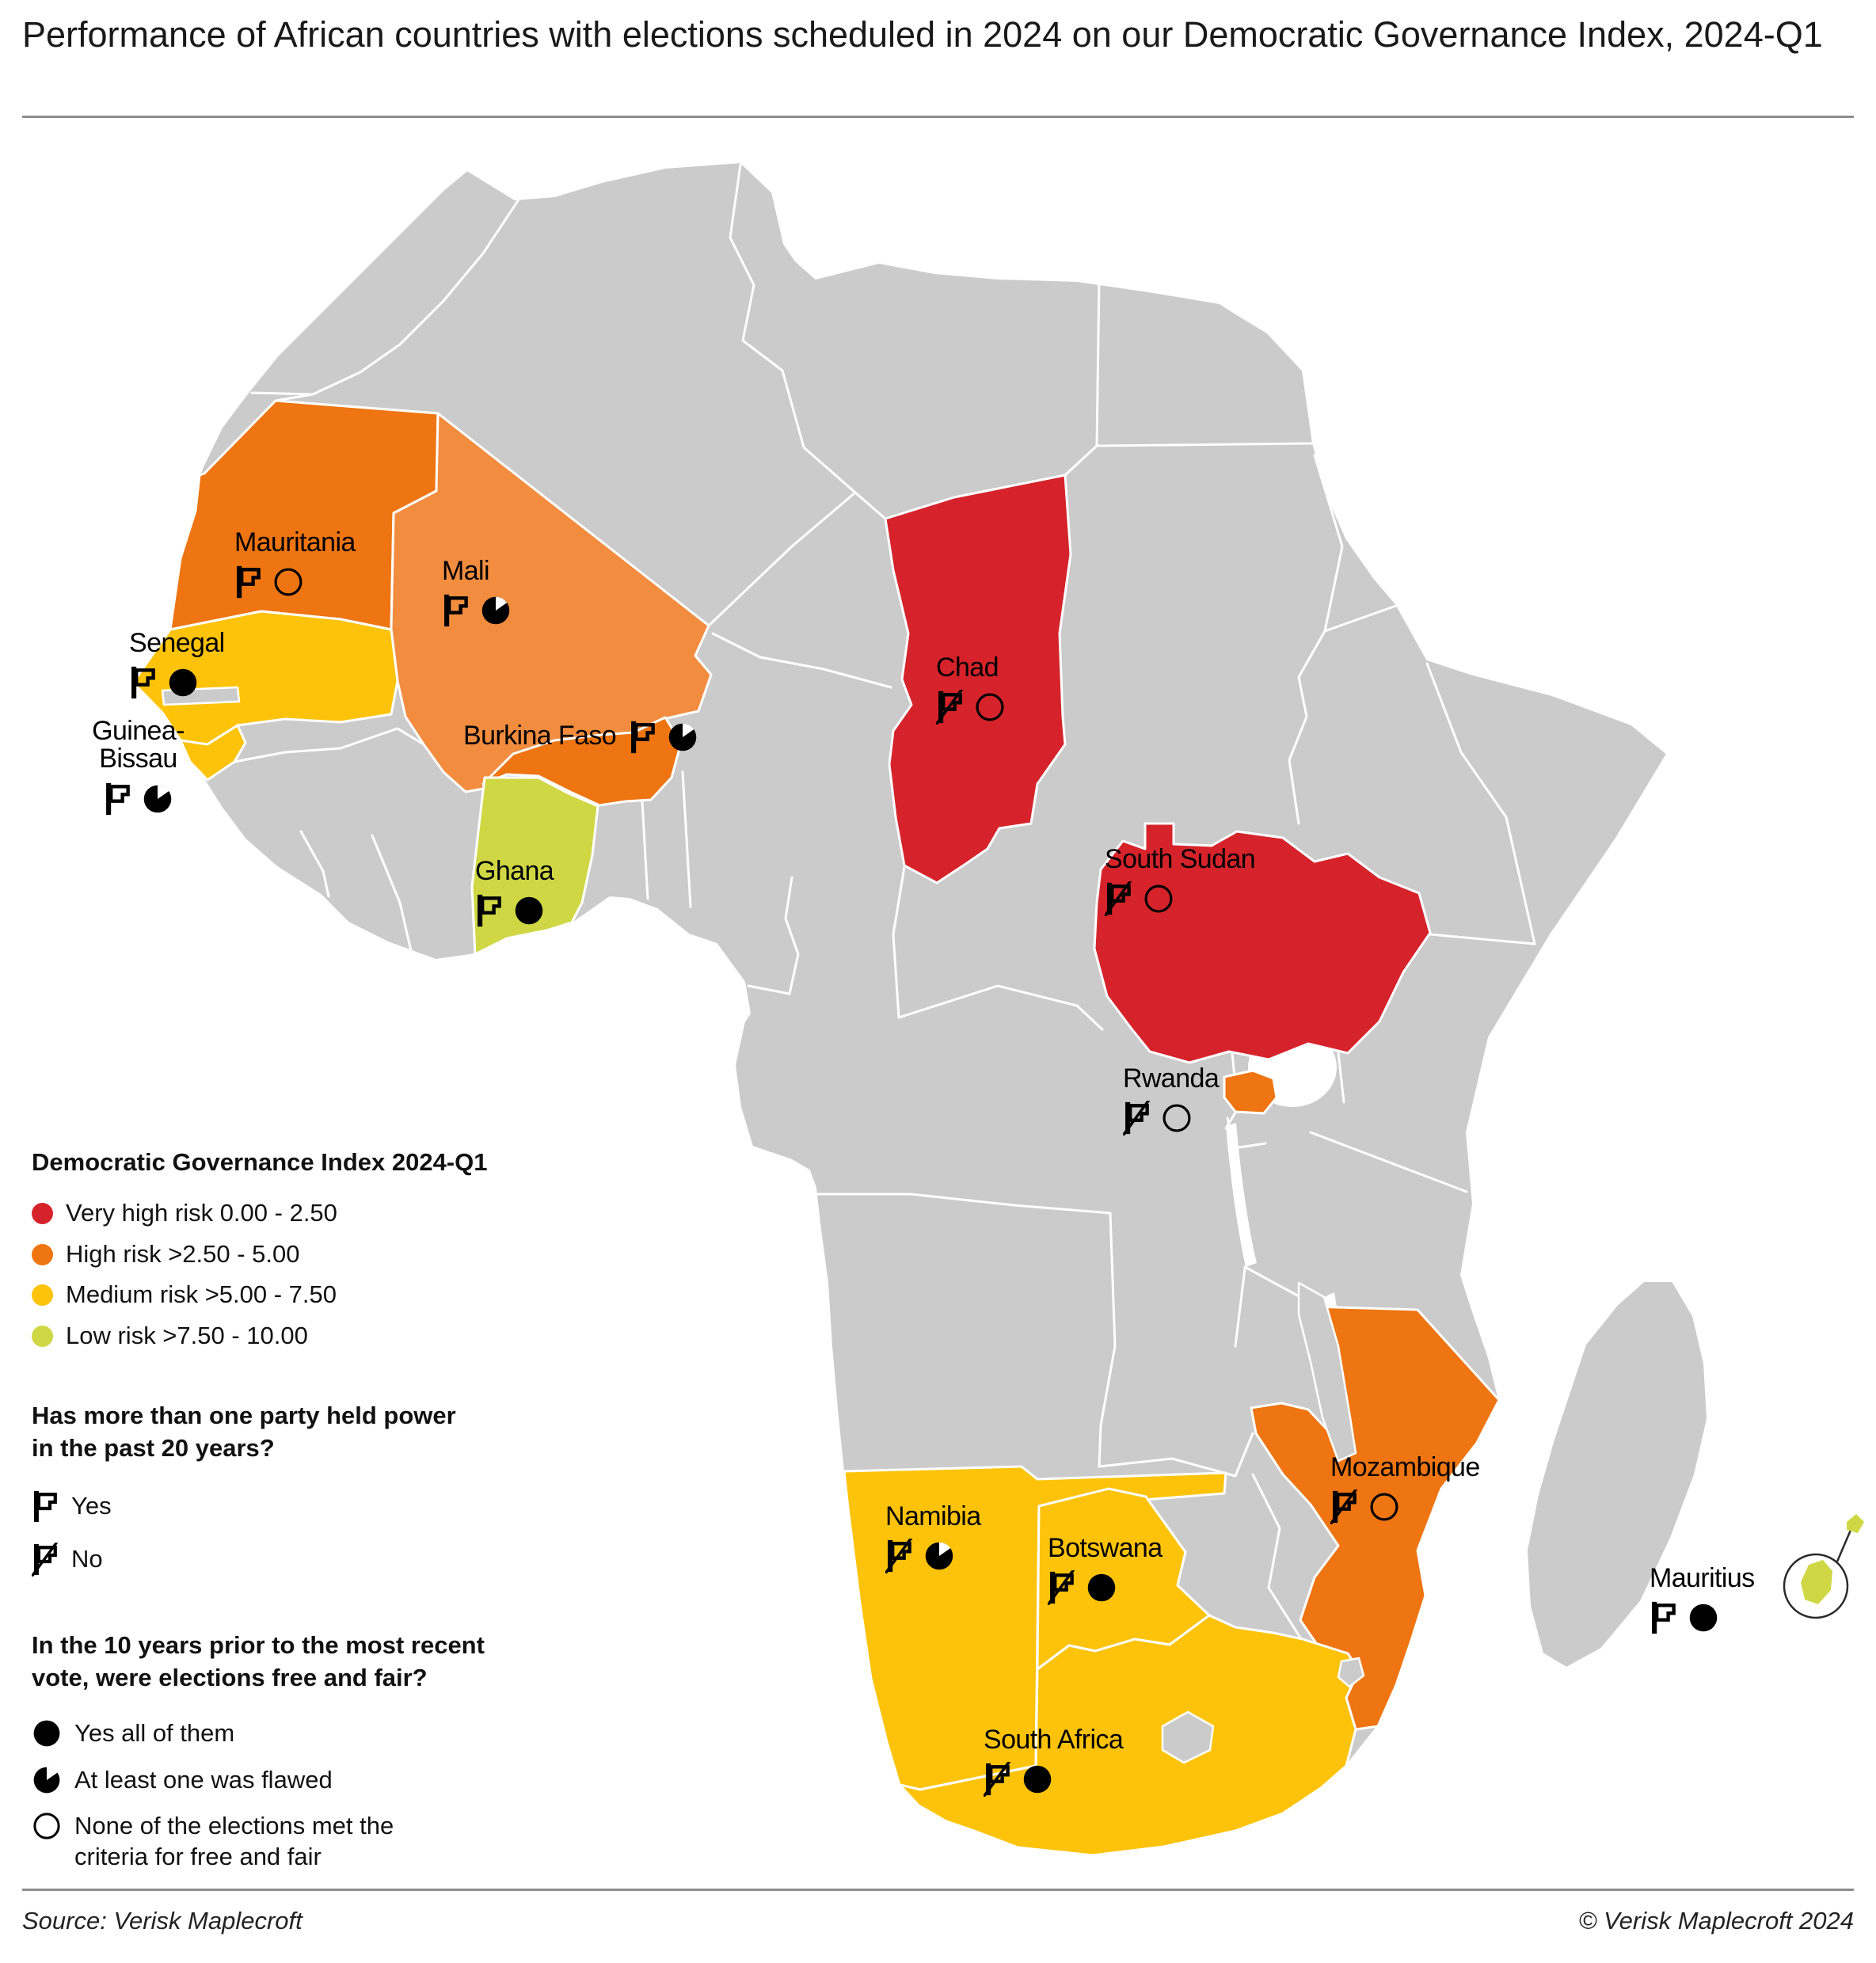 This screenshot has width=1876, height=1963. What do you see at coordinates (47, 1733) in the screenshot?
I see `pie-full-icon` at bounding box center [47, 1733].